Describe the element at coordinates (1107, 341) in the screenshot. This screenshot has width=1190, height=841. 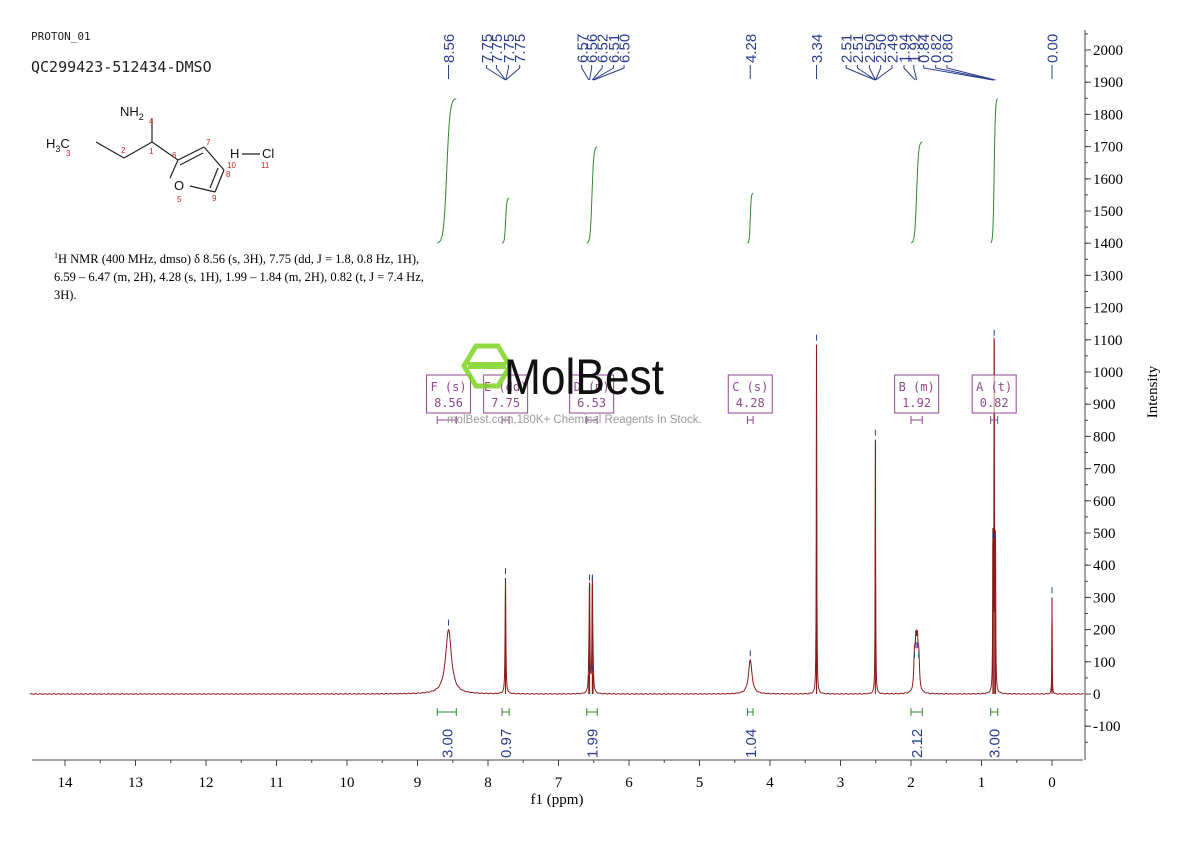
I see `y-tick-label: 1100` at that location.